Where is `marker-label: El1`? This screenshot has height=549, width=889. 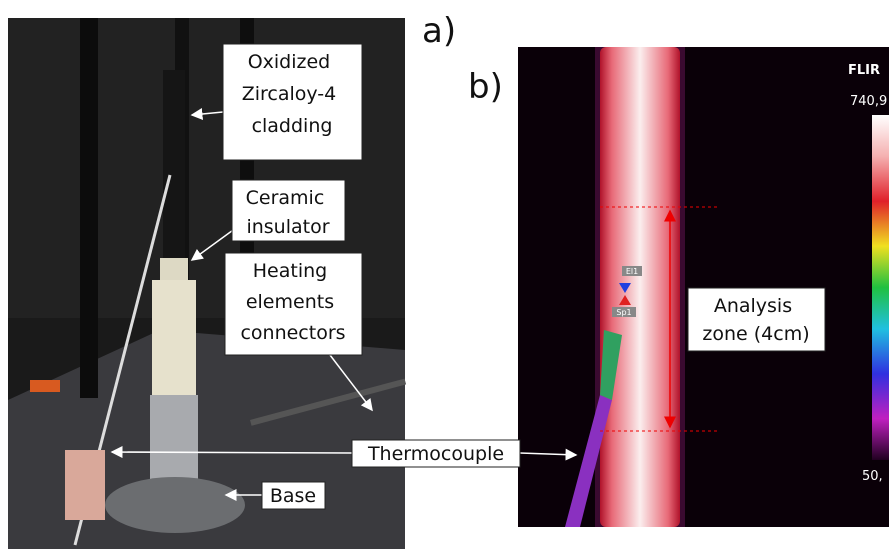 marker-label: El1 is located at coordinates (632, 271).